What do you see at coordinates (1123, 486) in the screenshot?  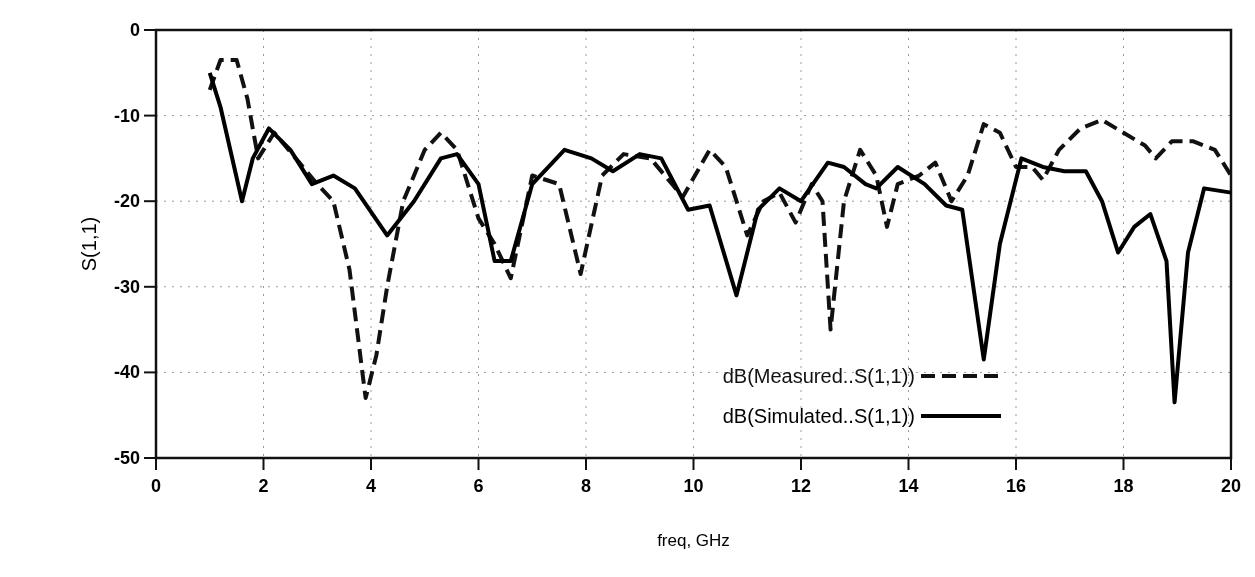 I see `x-tick-label: 18` at bounding box center [1123, 486].